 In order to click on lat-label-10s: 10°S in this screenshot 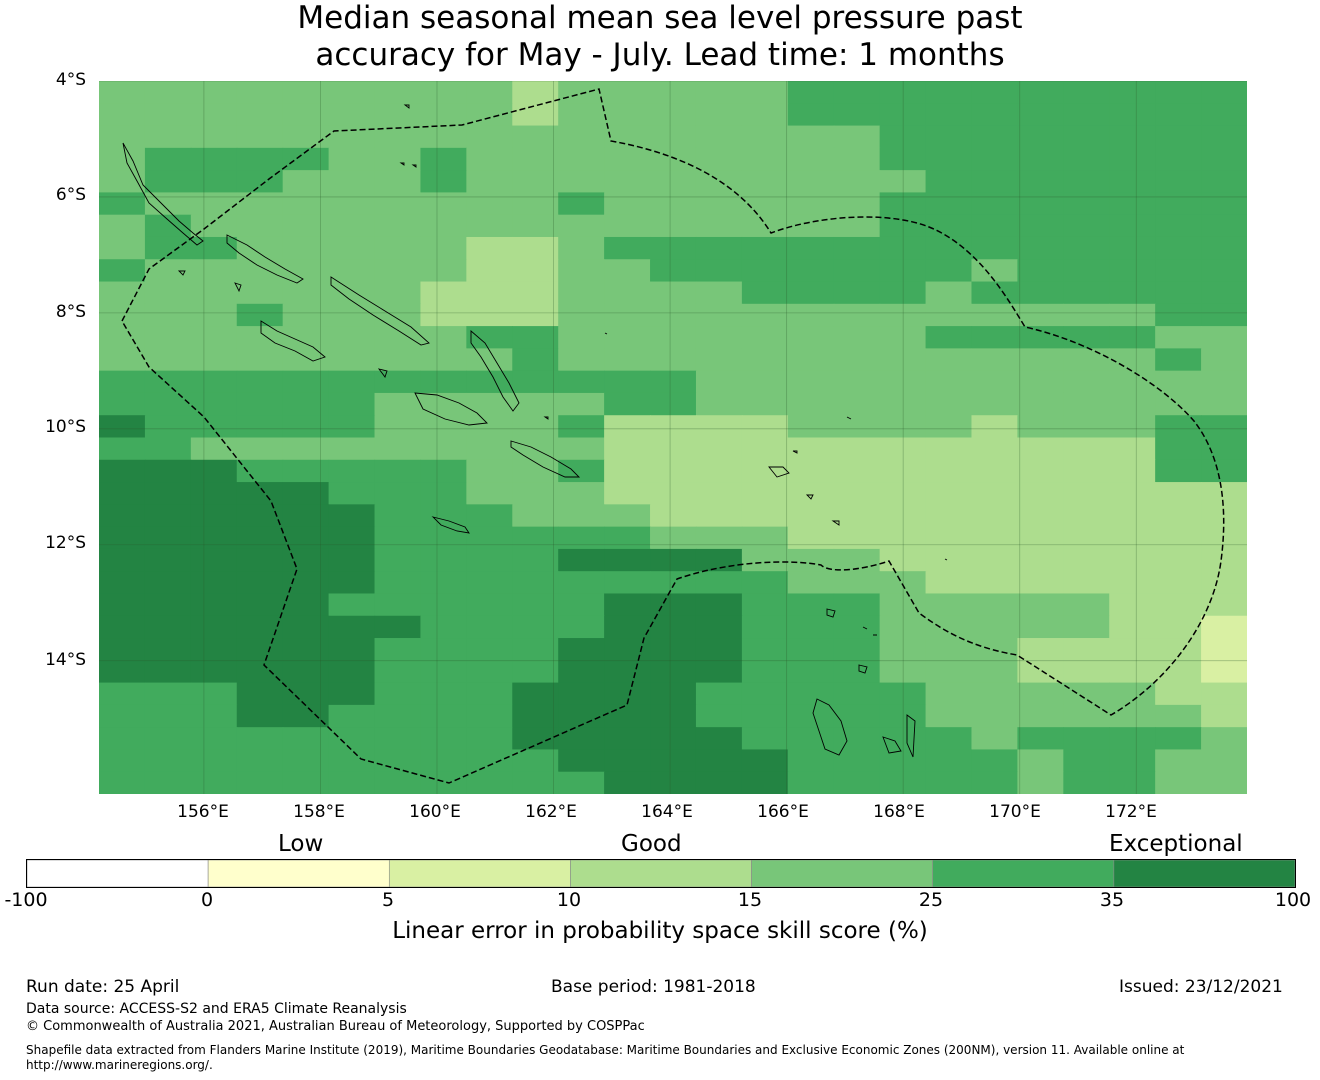, I will do `click(65, 427)`.